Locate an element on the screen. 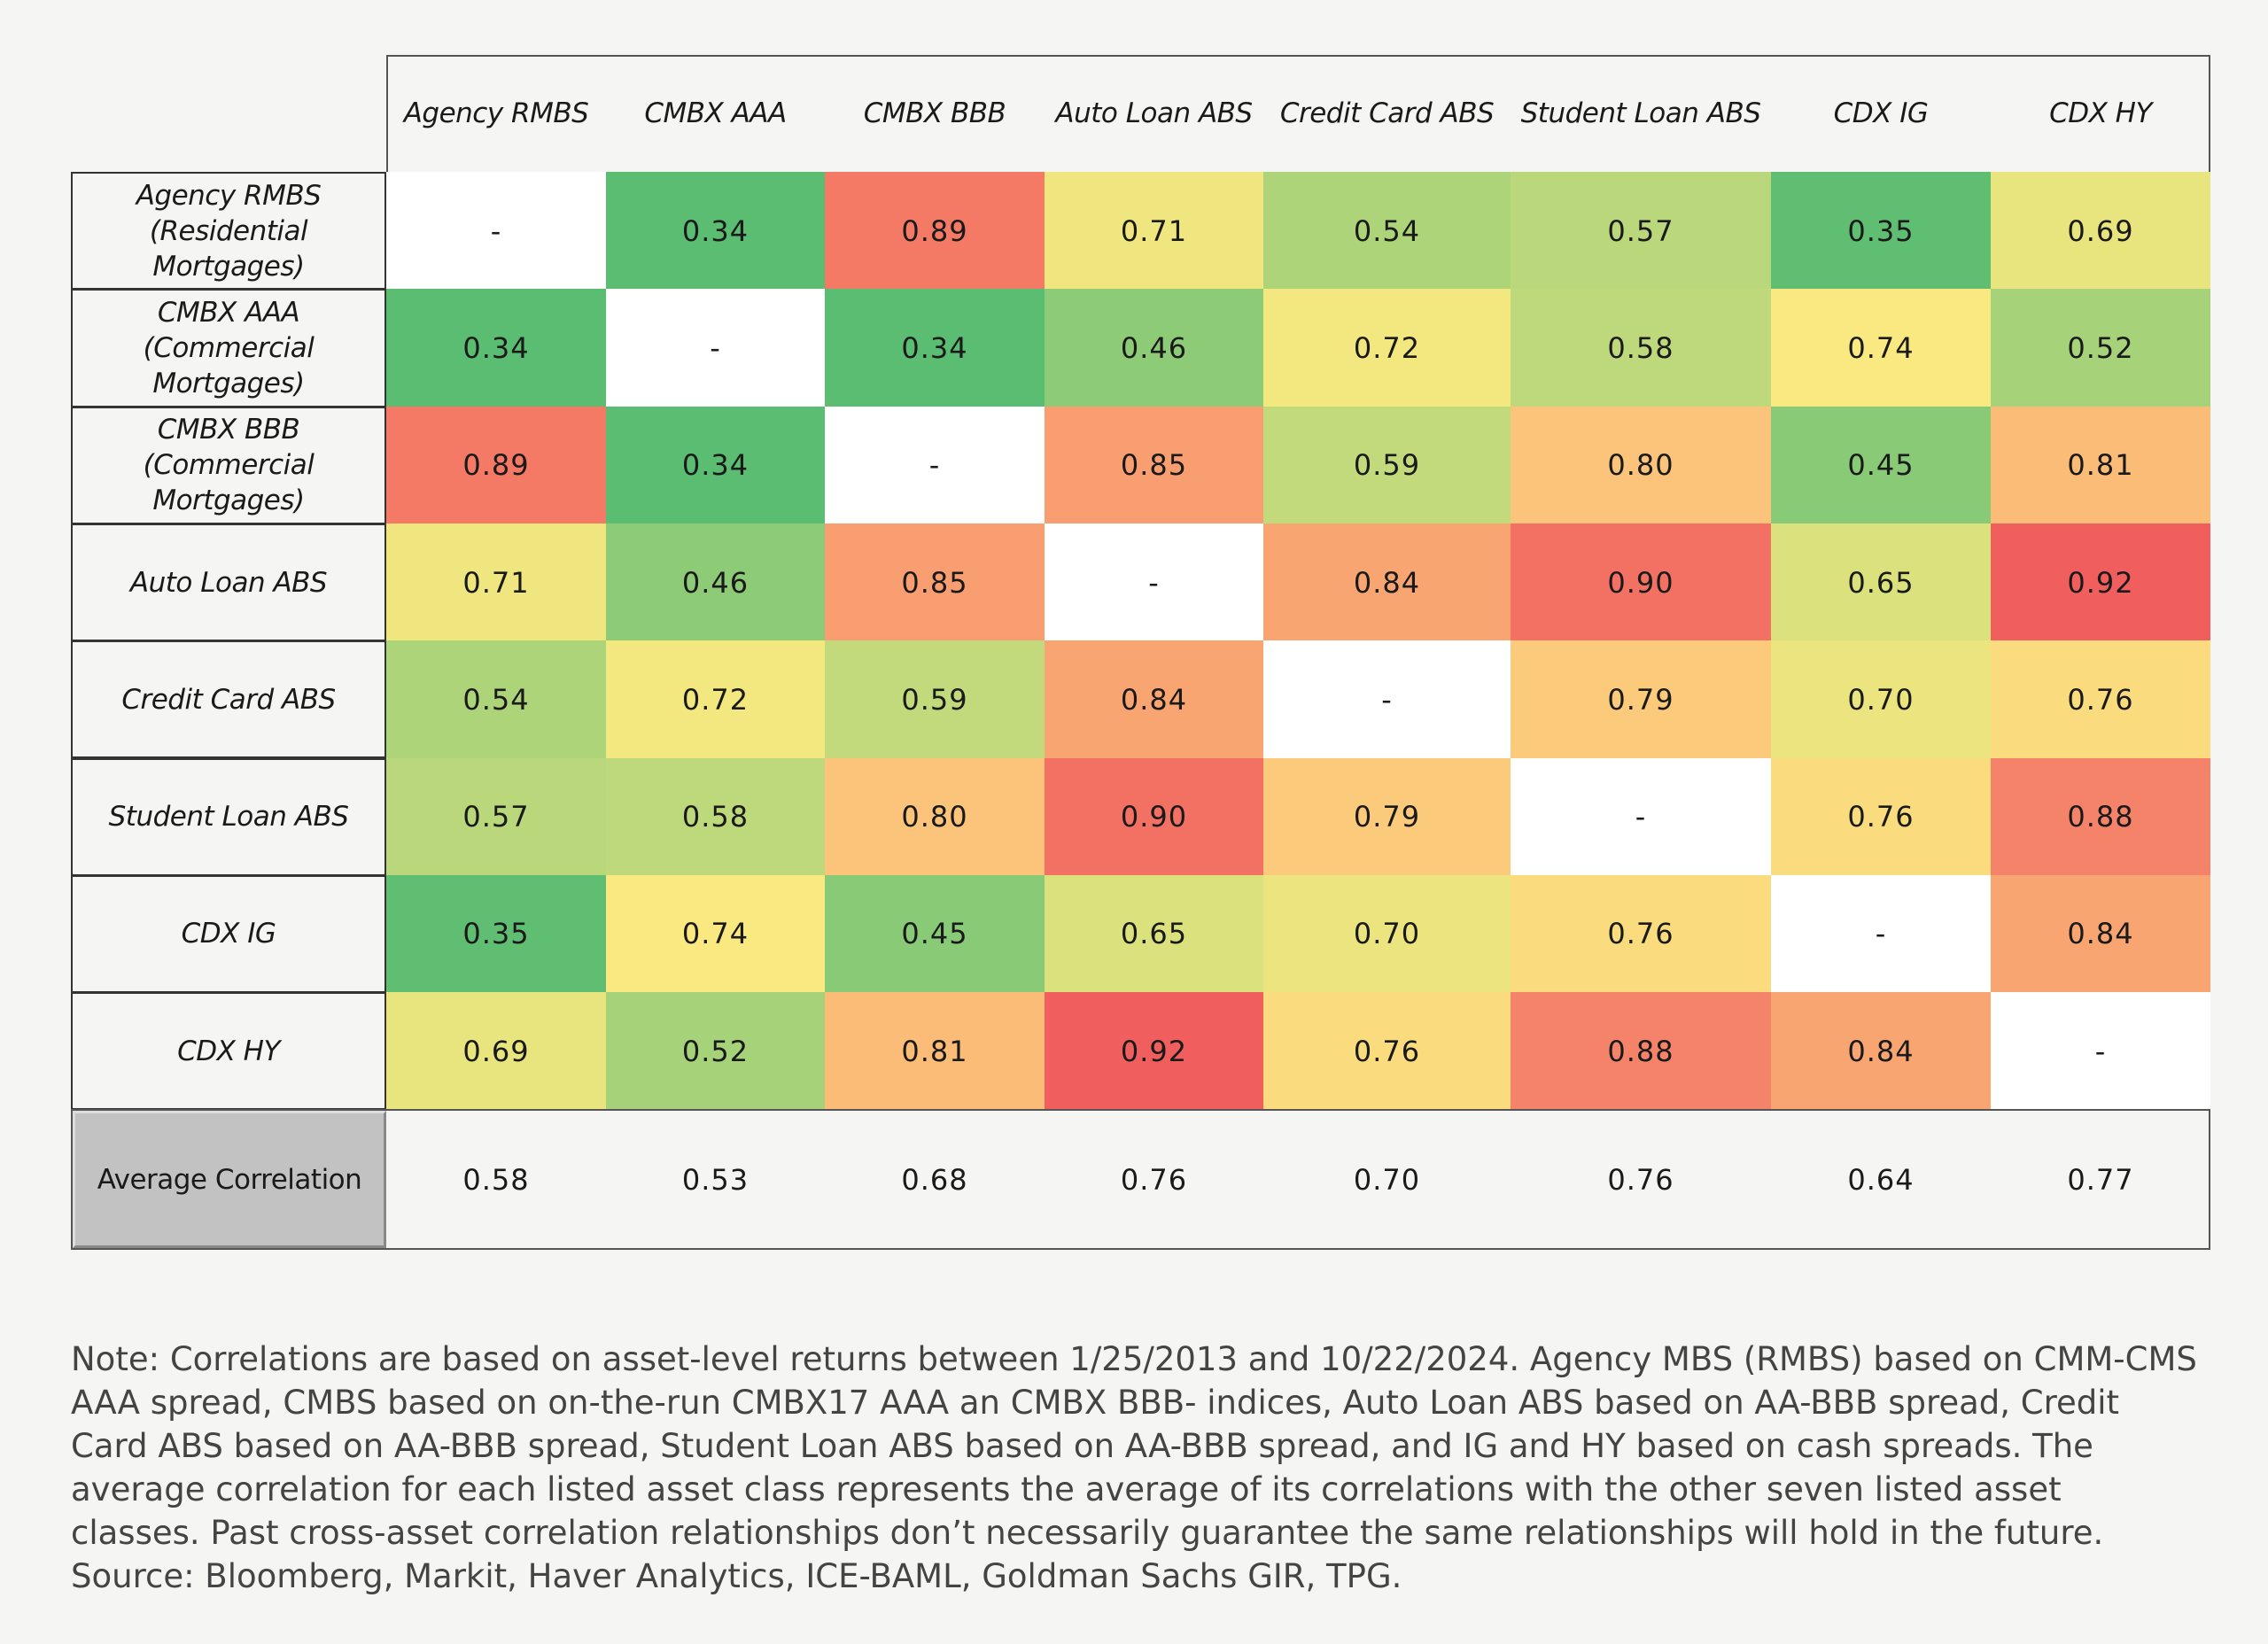  average-frame is located at coordinates (1140, 1179).